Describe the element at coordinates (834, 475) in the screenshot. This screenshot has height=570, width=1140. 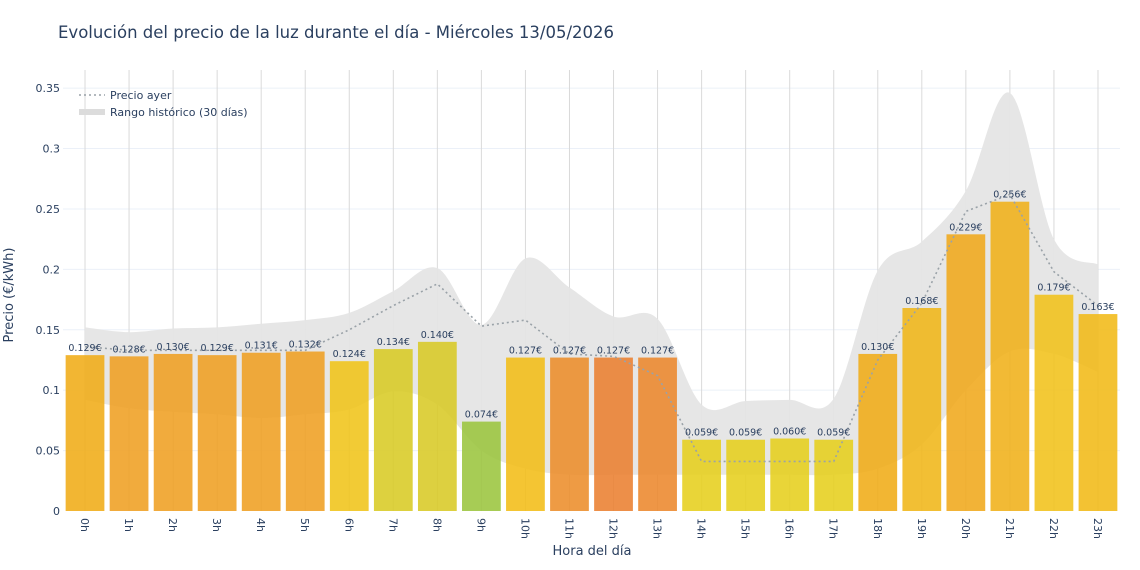
I see `bar-17h` at that location.